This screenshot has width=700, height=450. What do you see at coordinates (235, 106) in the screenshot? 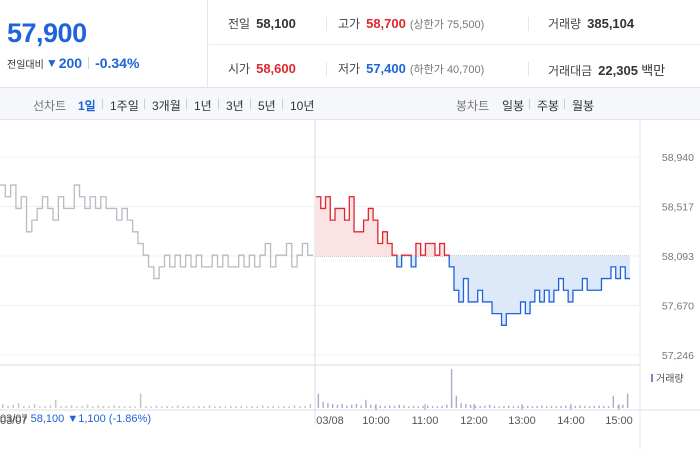
I see `range-3year: 3년` at bounding box center [235, 106].